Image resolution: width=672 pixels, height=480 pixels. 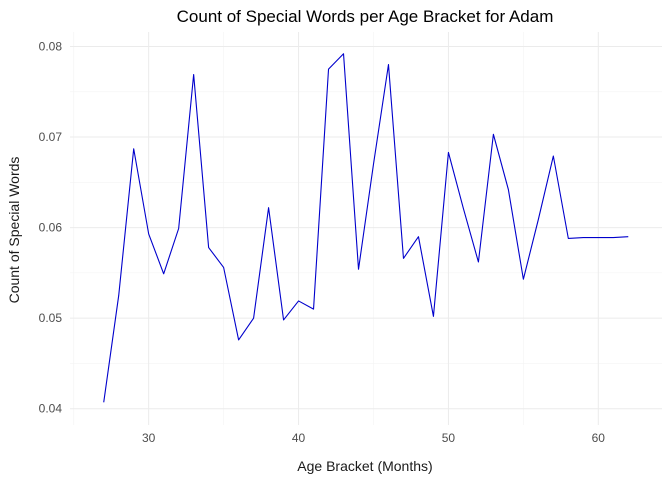 I want to click on y-tick-label: 0.06, so click(x=51, y=228).